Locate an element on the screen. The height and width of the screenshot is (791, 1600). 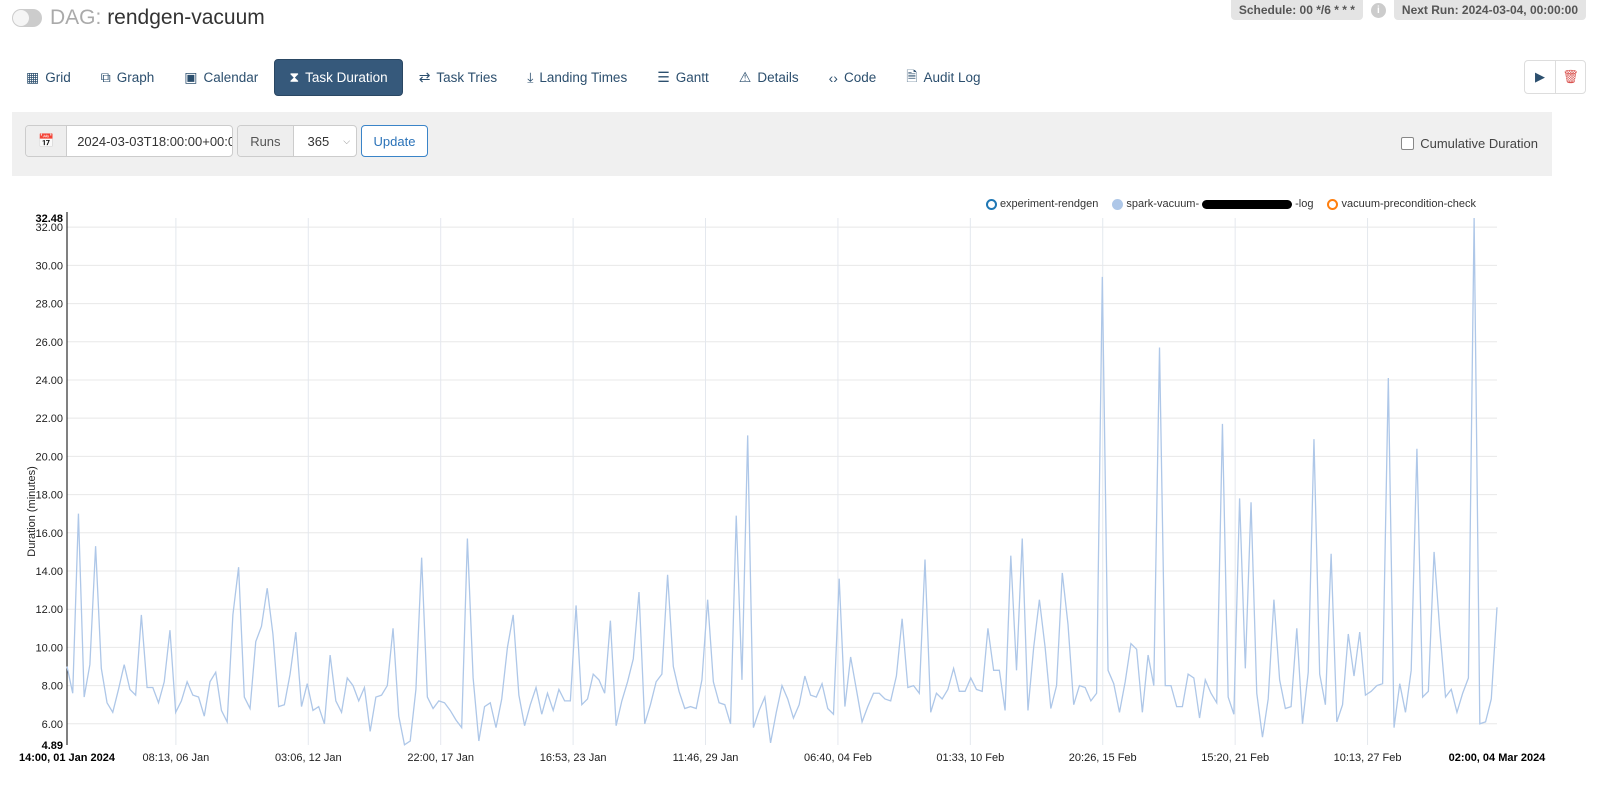
y-tick-label: 16.00 is located at coordinates (49, 534).